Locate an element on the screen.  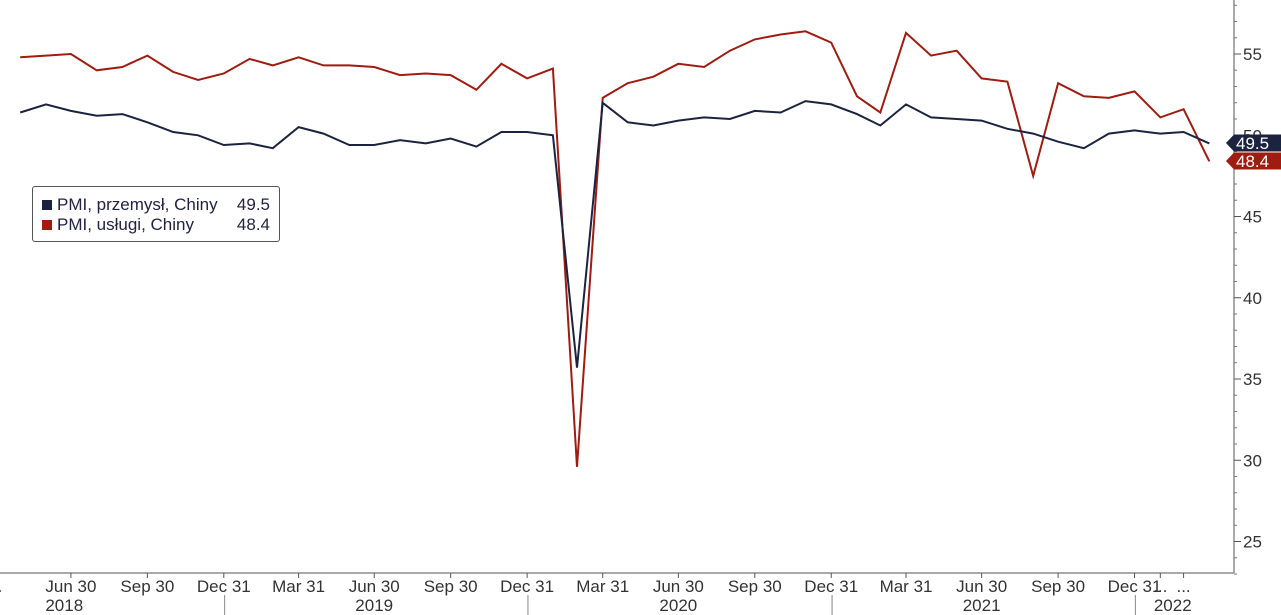
y-tick-label: 40 is located at coordinates (1252, 298).